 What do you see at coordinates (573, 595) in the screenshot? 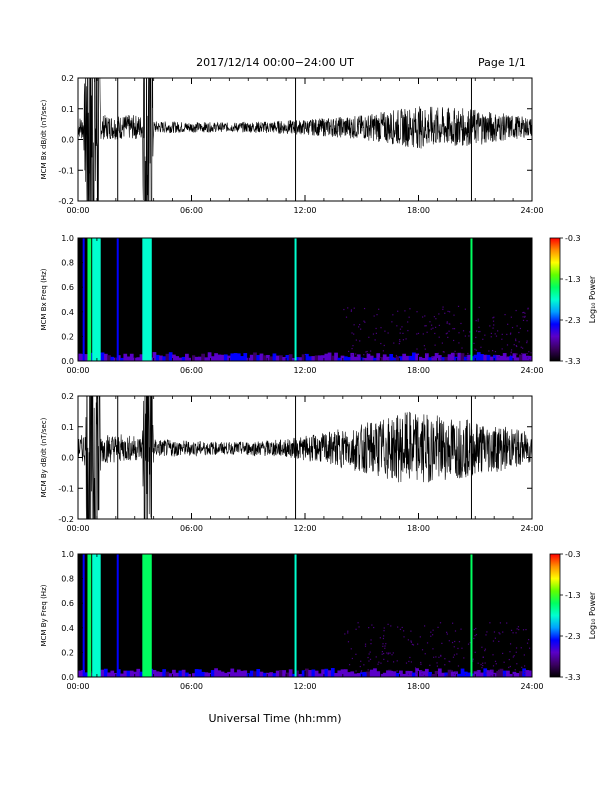
I see `colorbar-tick-label: -1.3` at bounding box center [573, 595].